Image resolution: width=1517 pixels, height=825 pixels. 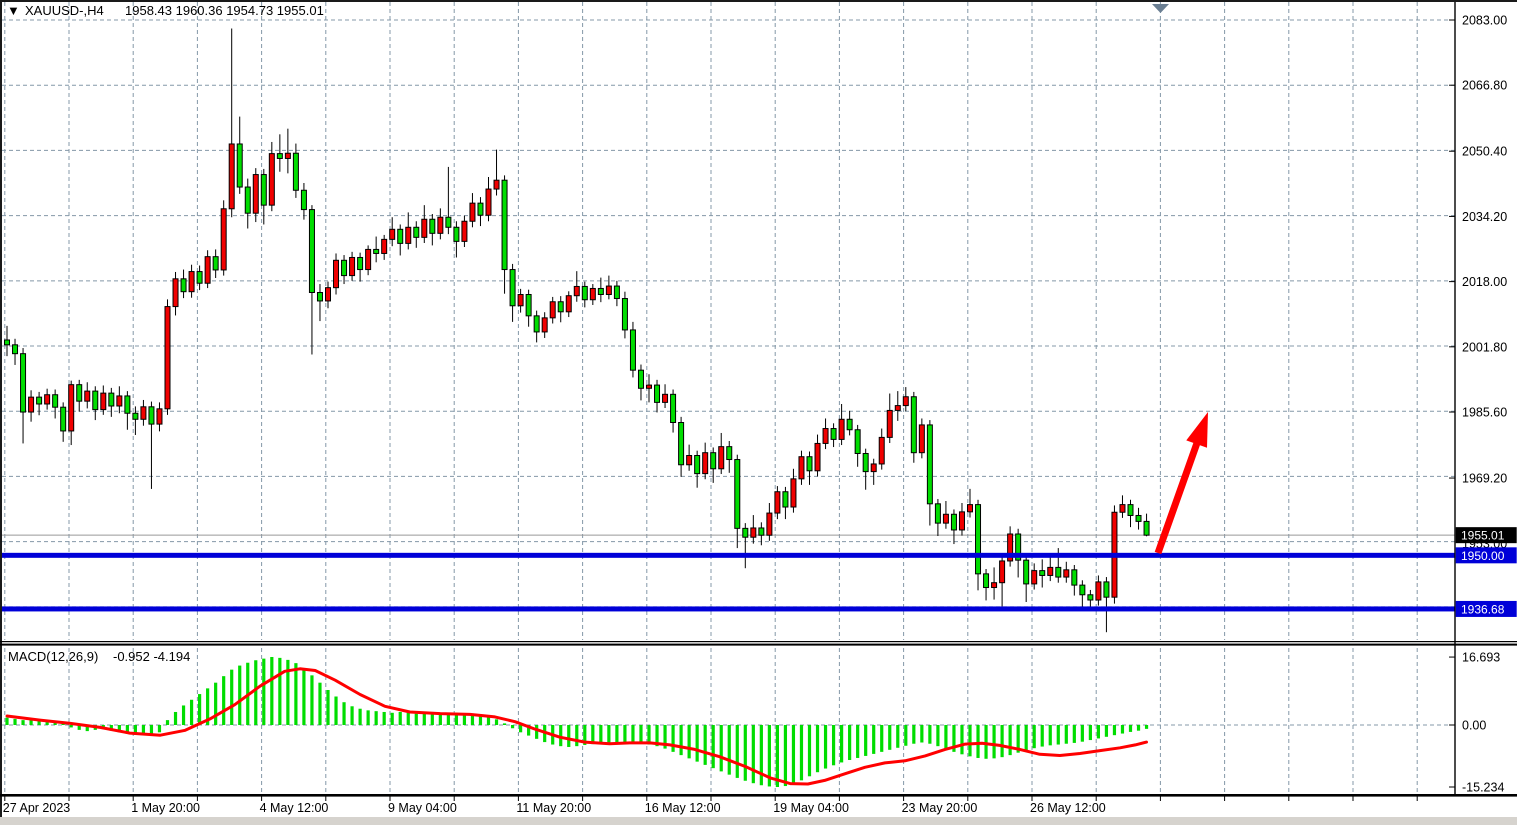 I want to click on price-axis-label: 2050.40, so click(x=1484, y=152).